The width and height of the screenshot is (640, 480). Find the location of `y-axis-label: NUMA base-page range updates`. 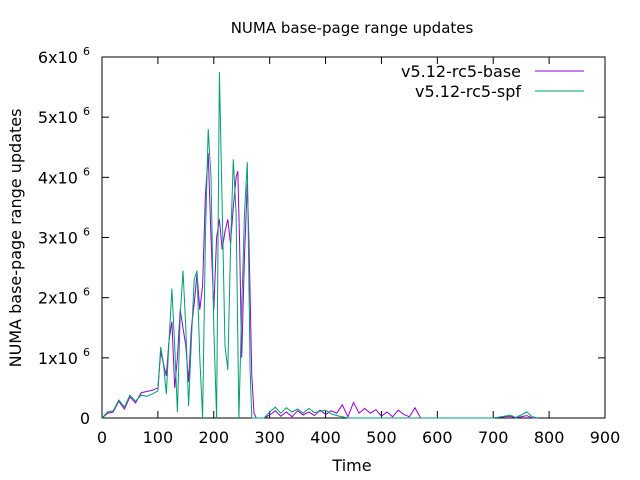

y-axis-label: NUMA base-page range updates is located at coordinates (15, 238).